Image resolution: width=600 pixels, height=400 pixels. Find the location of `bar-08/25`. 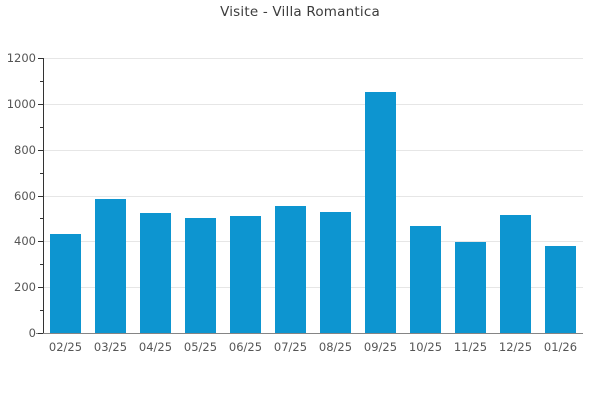

bar-08/25 is located at coordinates (335, 272).